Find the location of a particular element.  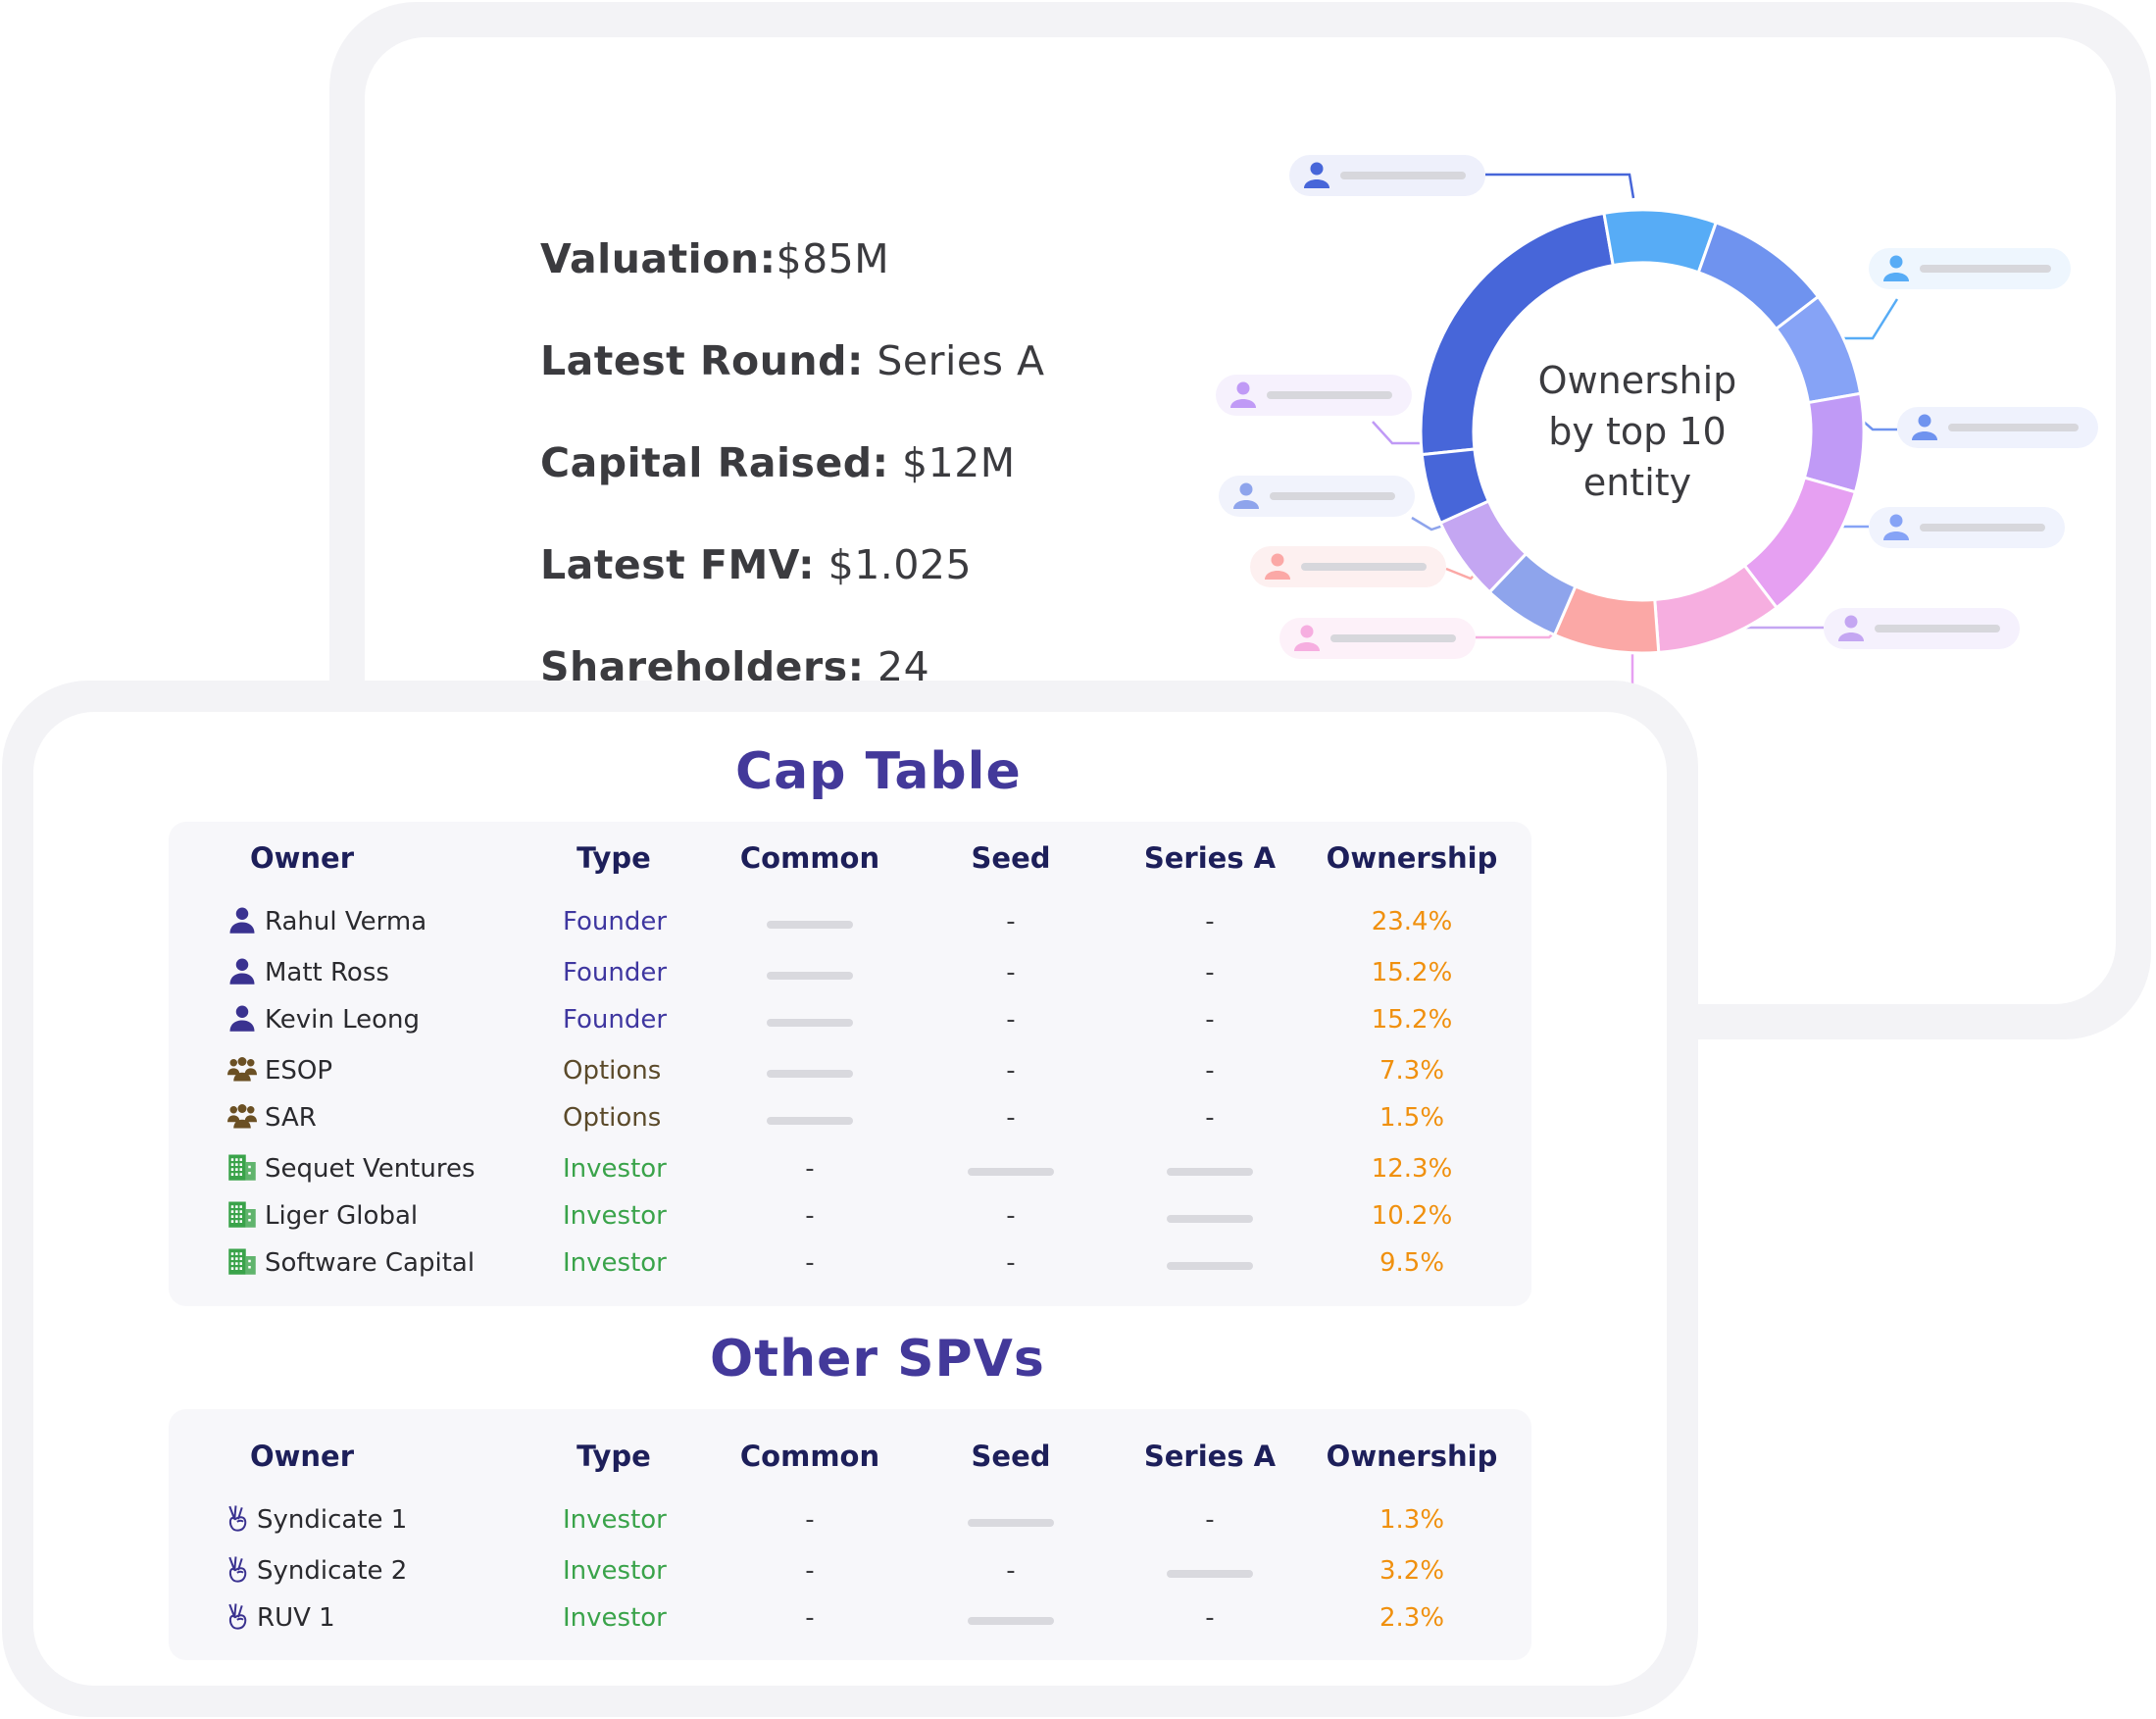

capital-raised-label: Capital Raised: is located at coordinates (714, 463).